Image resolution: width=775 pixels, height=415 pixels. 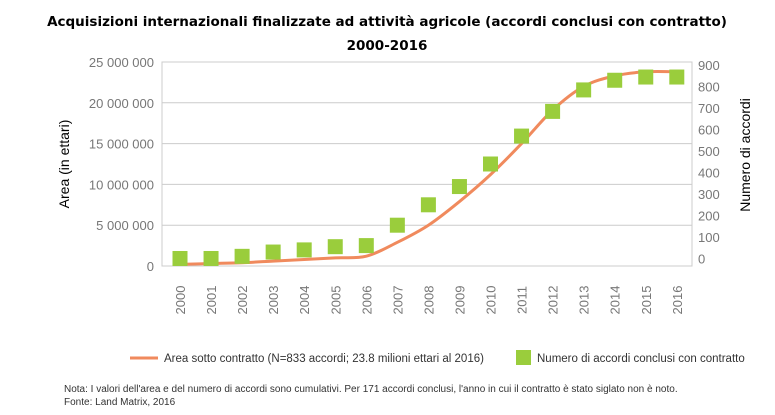 What do you see at coordinates (677, 300) in the screenshot?
I see `x-tick-label: 2016` at bounding box center [677, 300].